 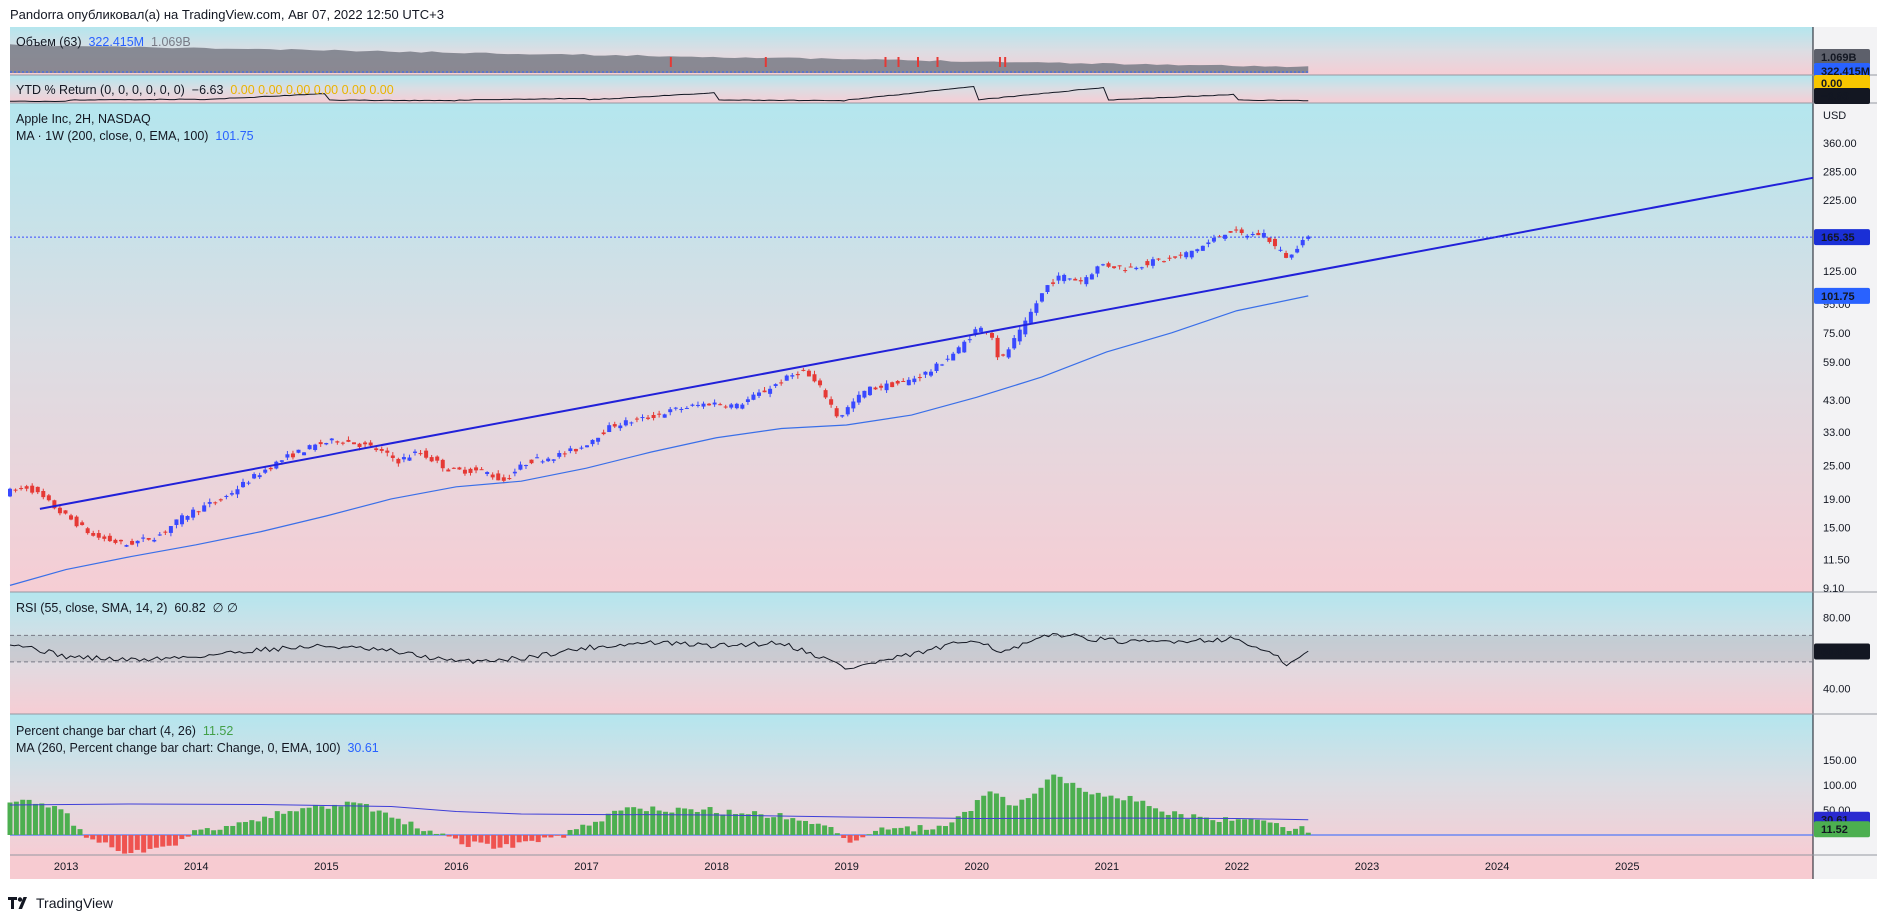 I want to click on pct-tag-val: 11.52, so click(x=1834, y=830).